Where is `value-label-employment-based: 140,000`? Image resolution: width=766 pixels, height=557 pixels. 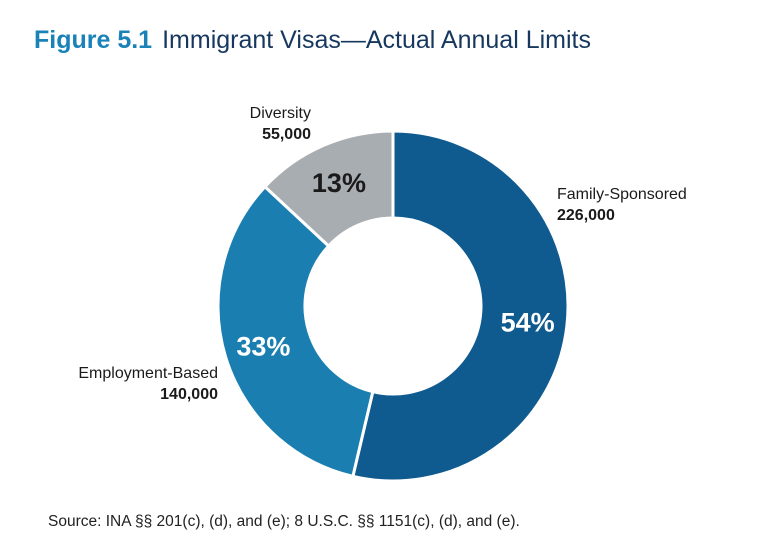 value-label-employment-based: 140,000 is located at coordinates (189, 394).